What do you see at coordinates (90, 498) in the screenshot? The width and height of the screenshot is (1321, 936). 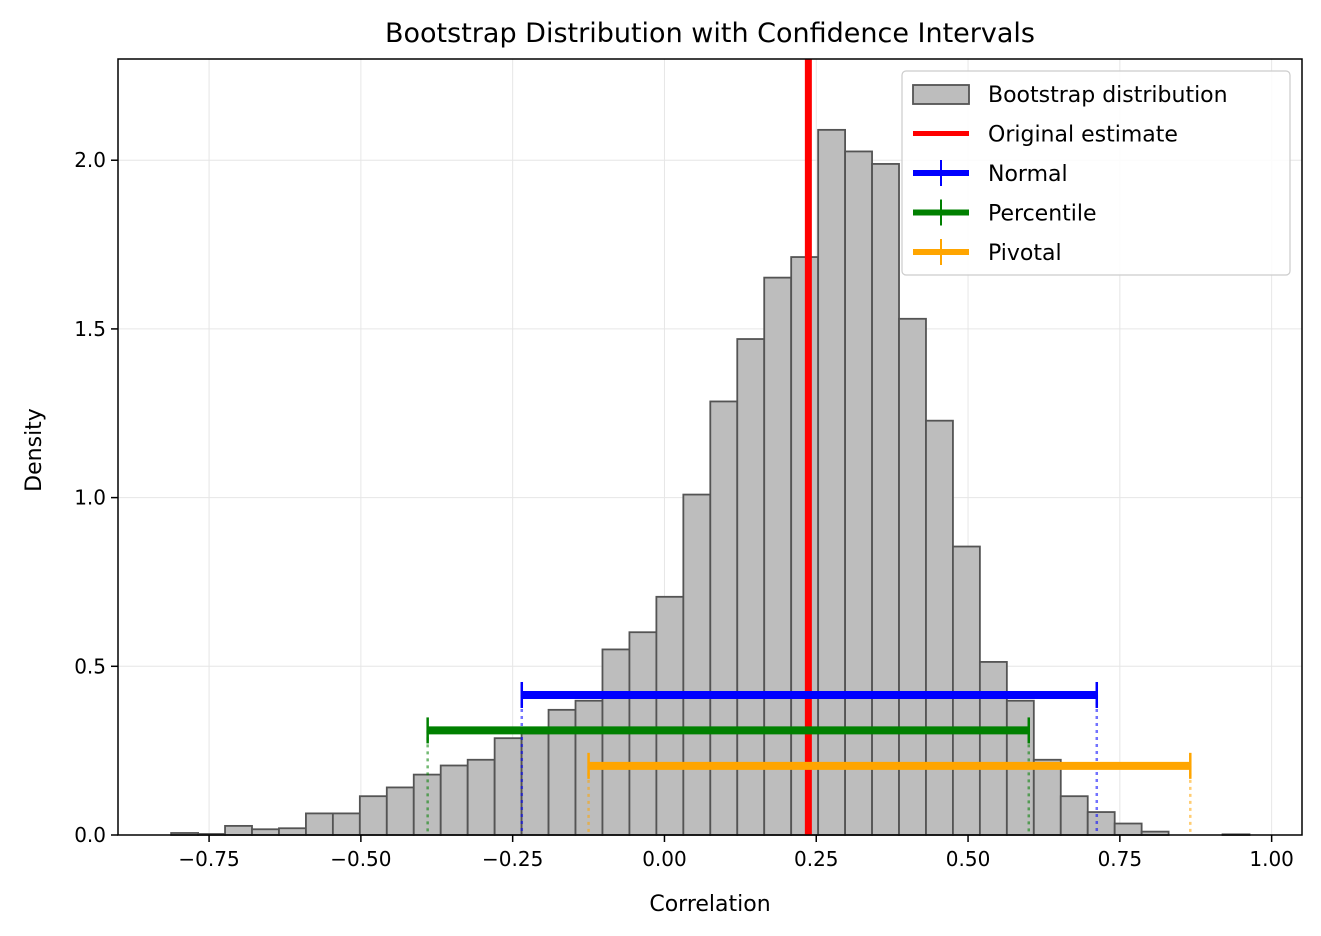 I see `y-tick-label-2: 1.0` at bounding box center [90, 498].